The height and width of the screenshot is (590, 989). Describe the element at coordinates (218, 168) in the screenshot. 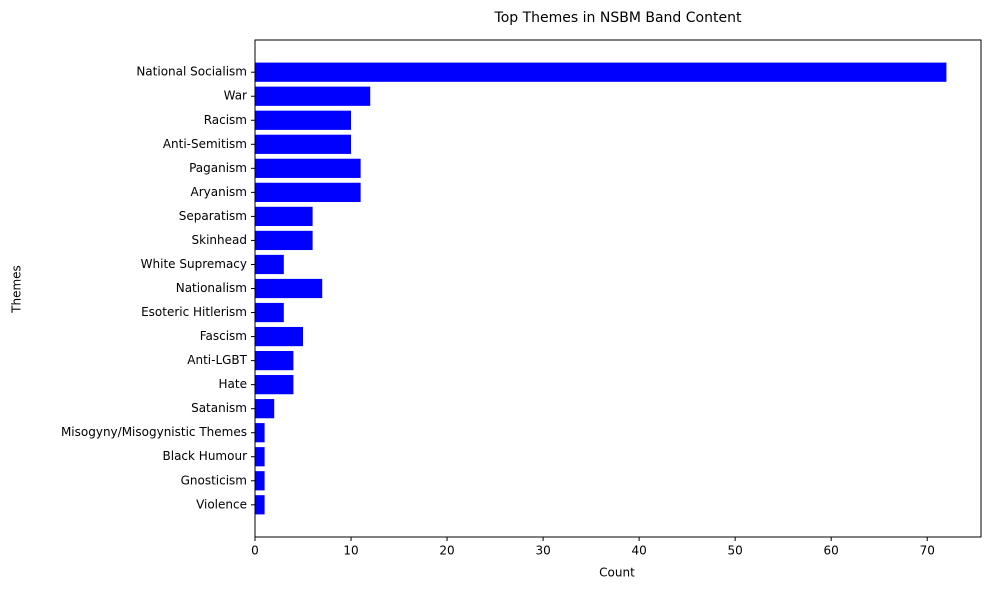

I see `y-tick-label: Paganism` at that location.